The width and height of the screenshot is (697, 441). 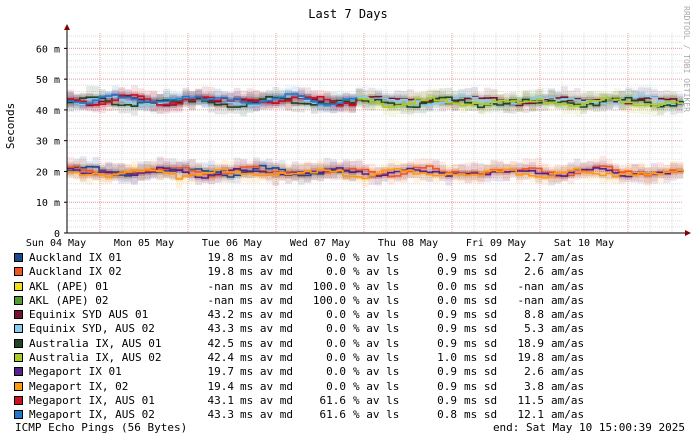 I want to click on x-tick-label: Thu 08 May, so click(x=408, y=243).